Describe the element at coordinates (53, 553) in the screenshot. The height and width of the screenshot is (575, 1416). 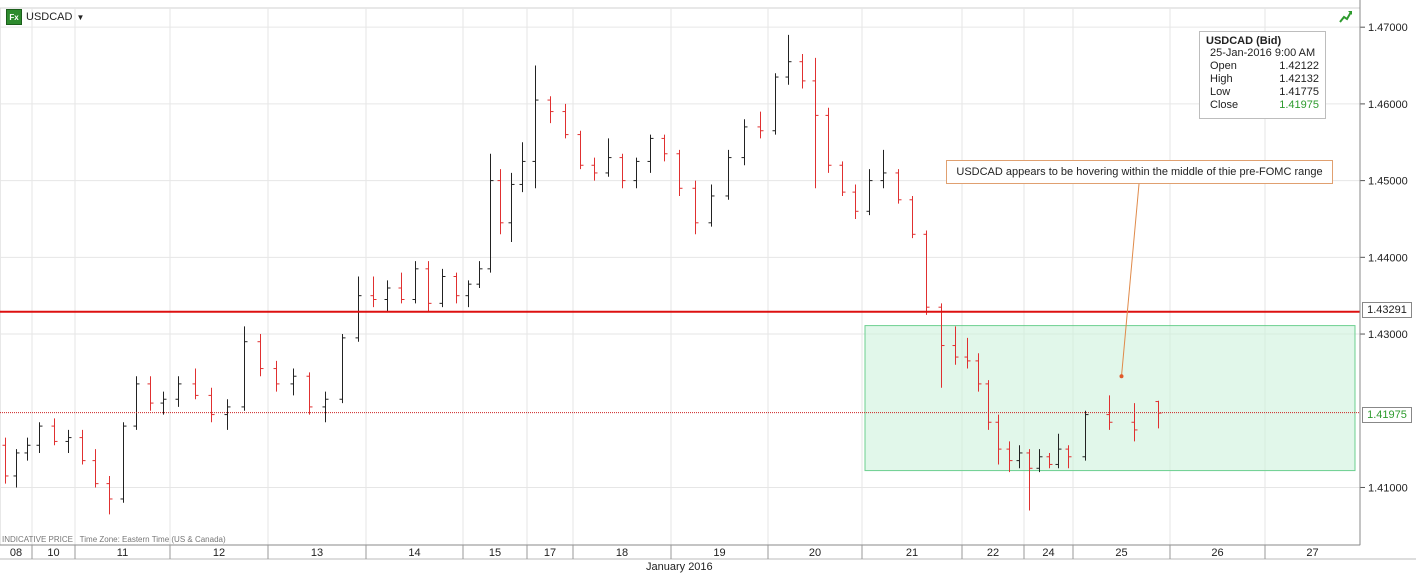
I see `x-tick-label: 10` at that location.